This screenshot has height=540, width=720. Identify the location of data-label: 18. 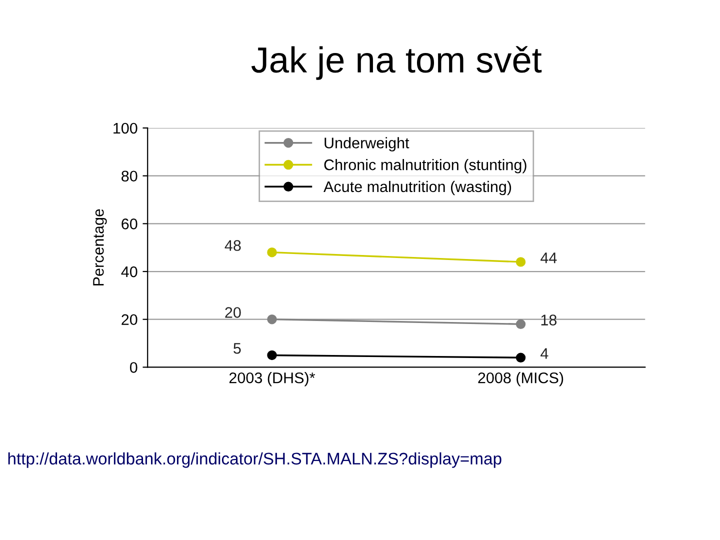
(549, 320).